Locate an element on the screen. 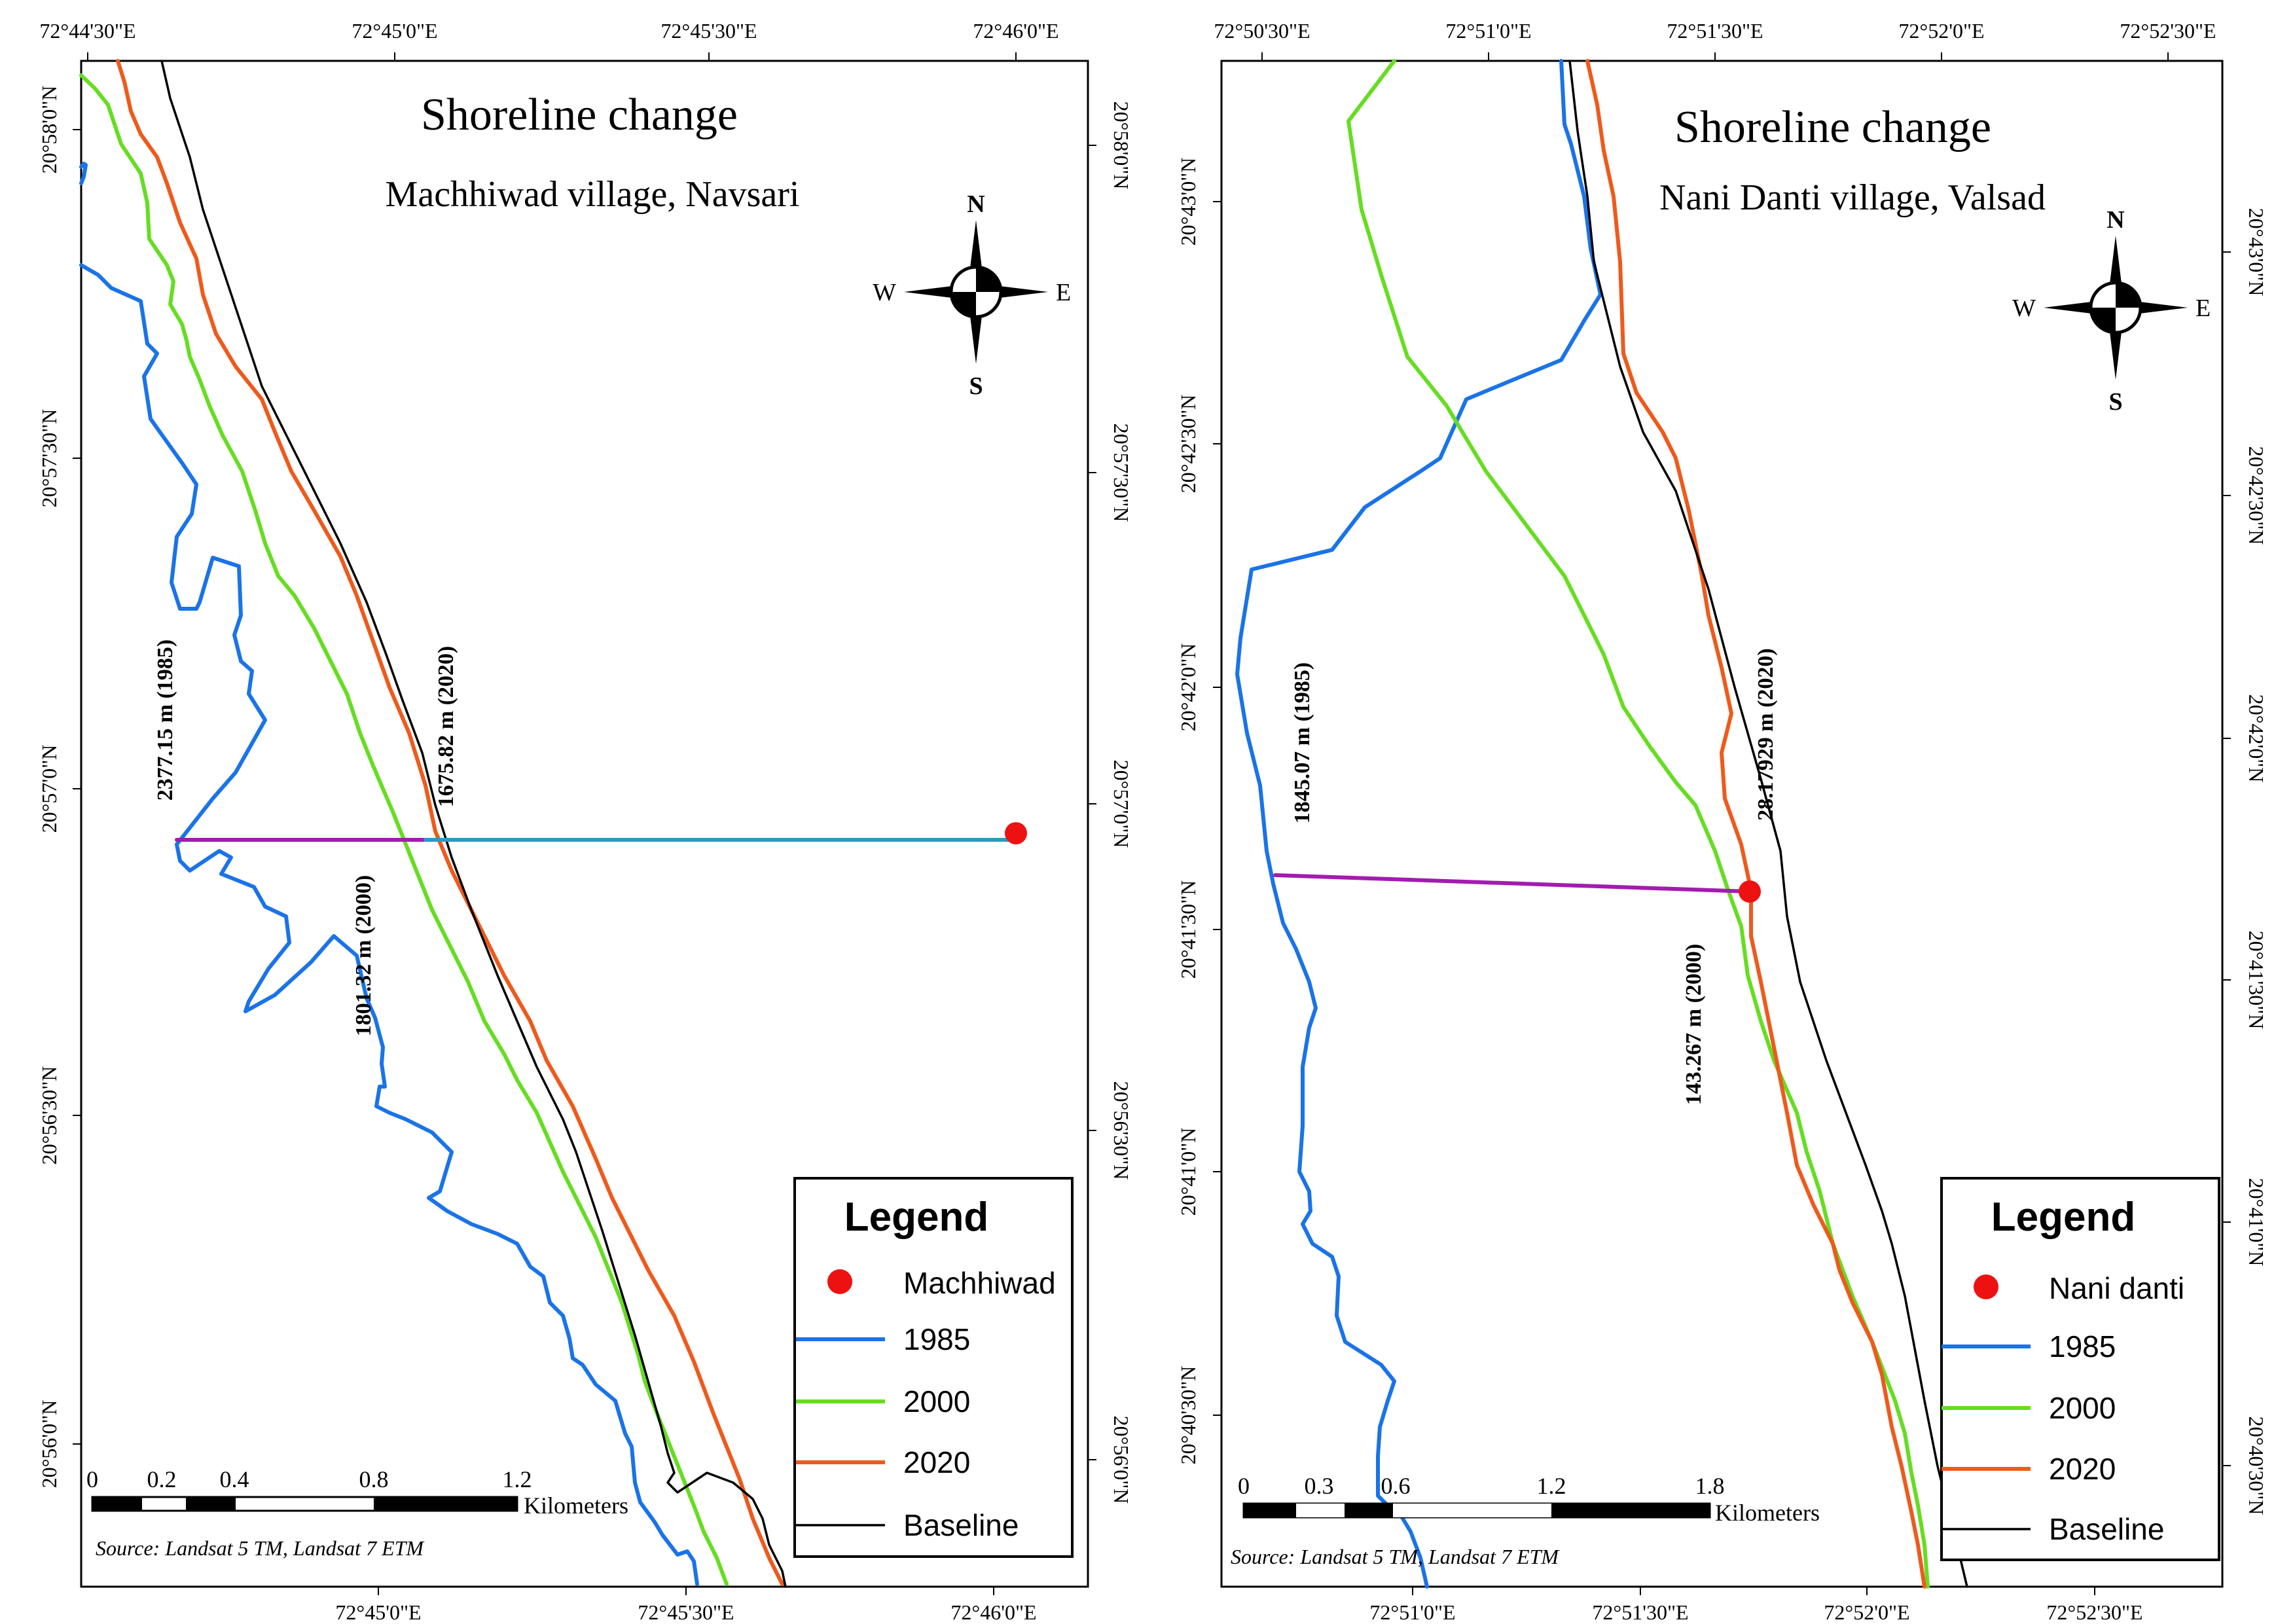 The width and height of the screenshot is (2295, 1624). left-lat-tick: 20°56'30"N is located at coordinates (49, 1115).